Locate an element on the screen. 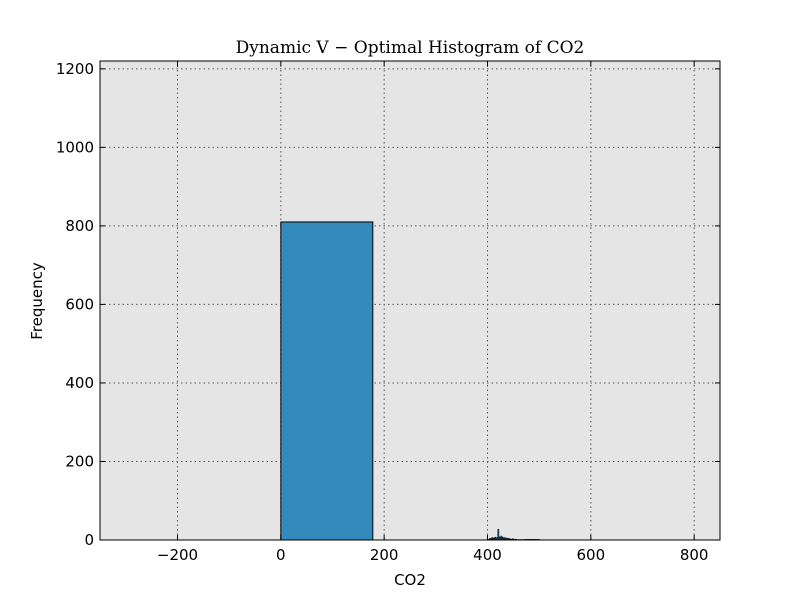 The width and height of the screenshot is (800, 600). x-tick-label: 800 is located at coordinates (694, 555).